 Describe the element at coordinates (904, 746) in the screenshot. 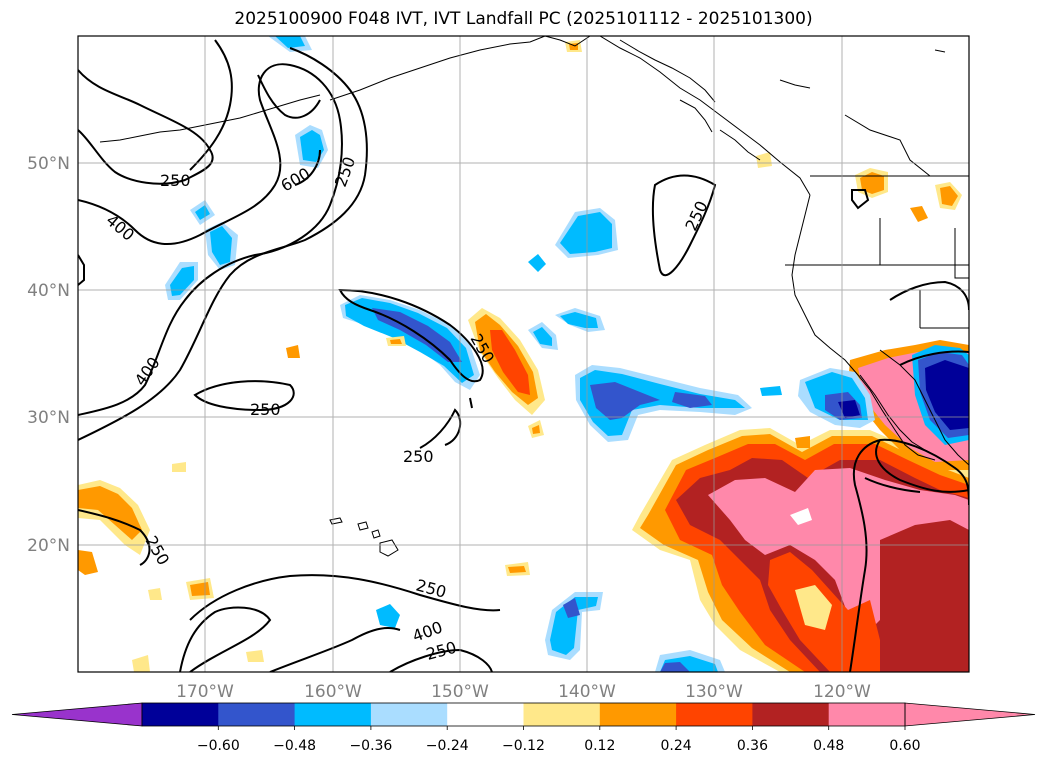

I see `colorbar-tick-label: 0.60` at that location.